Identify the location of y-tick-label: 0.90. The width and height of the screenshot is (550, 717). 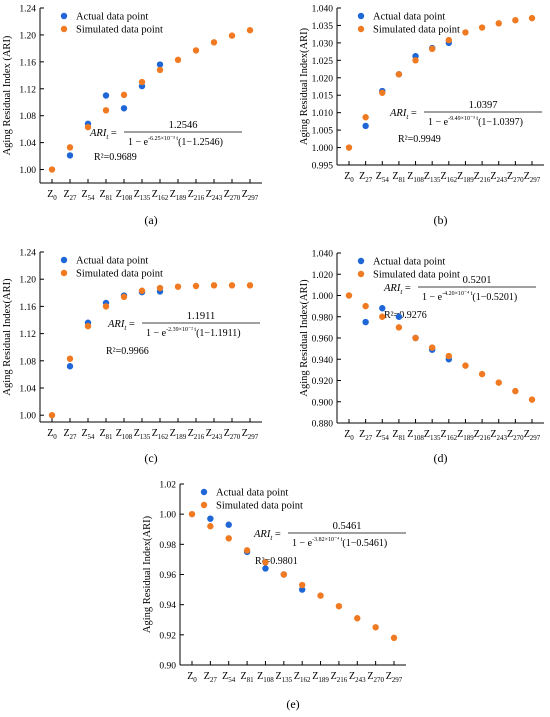
(167, 667).